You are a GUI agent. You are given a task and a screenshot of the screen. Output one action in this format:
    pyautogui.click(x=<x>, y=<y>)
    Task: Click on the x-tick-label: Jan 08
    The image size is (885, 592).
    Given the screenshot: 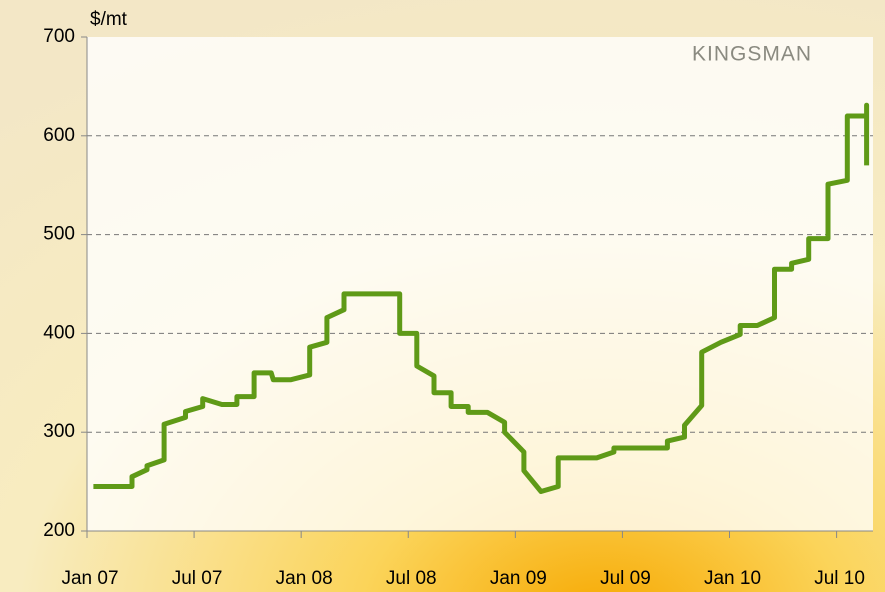 What is the action you would take?
    pyautogui.click(x=304, y=578)
    